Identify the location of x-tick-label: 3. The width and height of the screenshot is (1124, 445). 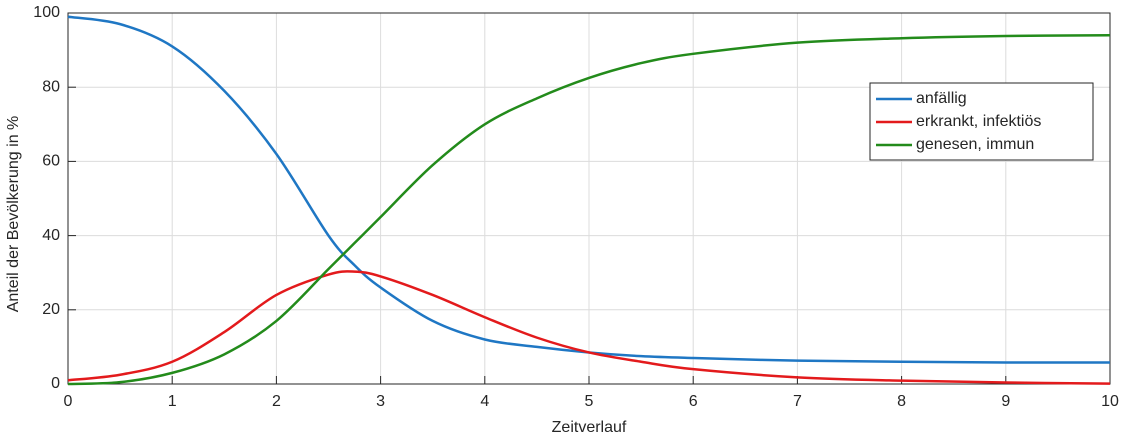
(380, 401).